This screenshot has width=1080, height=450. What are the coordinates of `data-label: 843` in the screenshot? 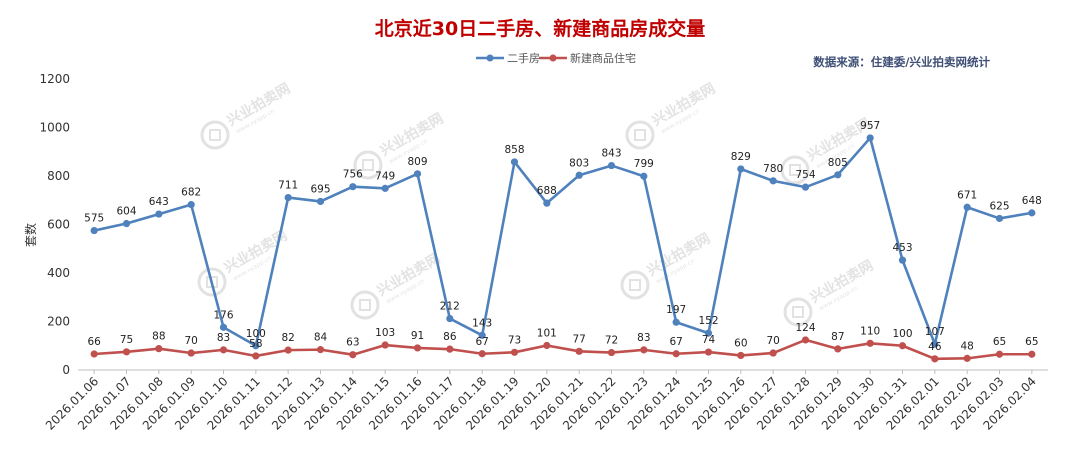 It's located at (611, 154).